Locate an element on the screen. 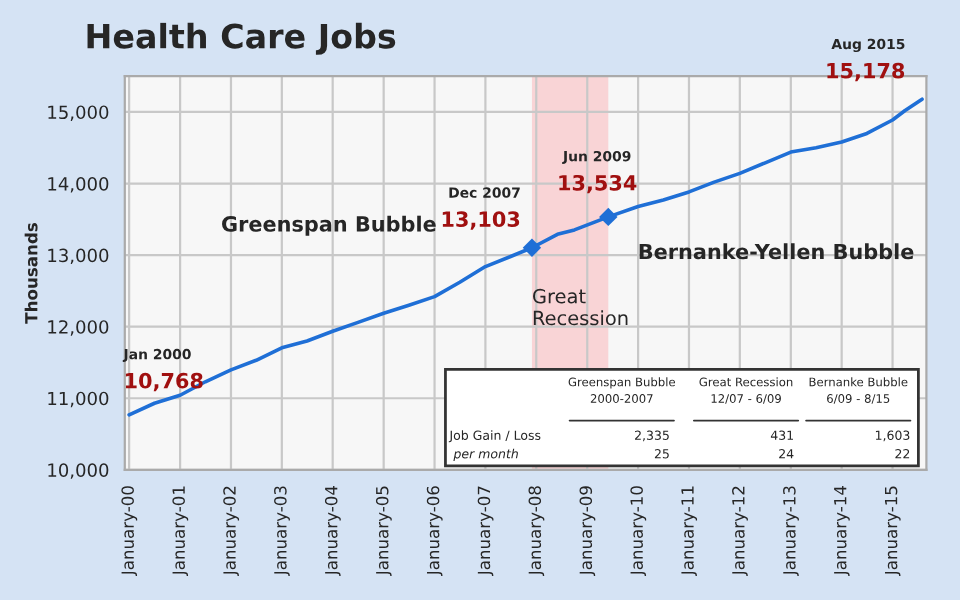 Image resolution: width=960 pixels, height=600 pixels. x-tick-label: January-13 is located at coordinates (791, 531).